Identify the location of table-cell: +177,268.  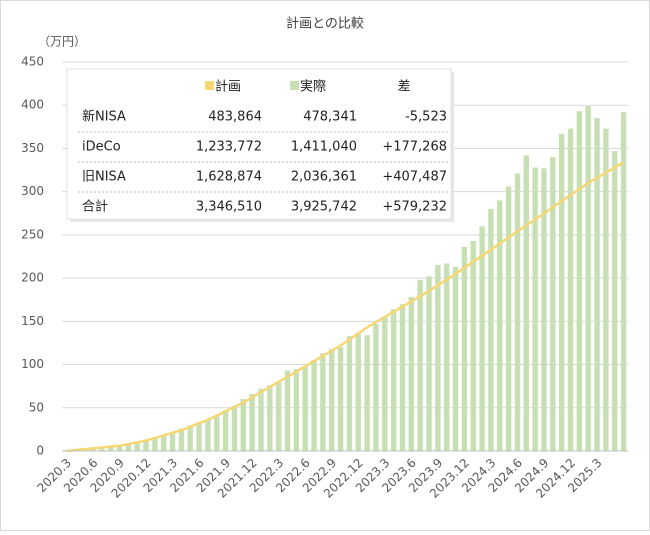
(414, 147).